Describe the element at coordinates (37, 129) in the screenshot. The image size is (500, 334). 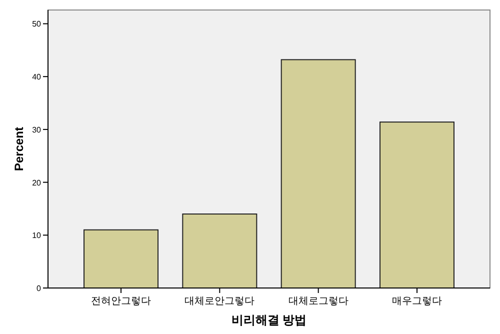
I see `y-tick-label: 30` at that location.